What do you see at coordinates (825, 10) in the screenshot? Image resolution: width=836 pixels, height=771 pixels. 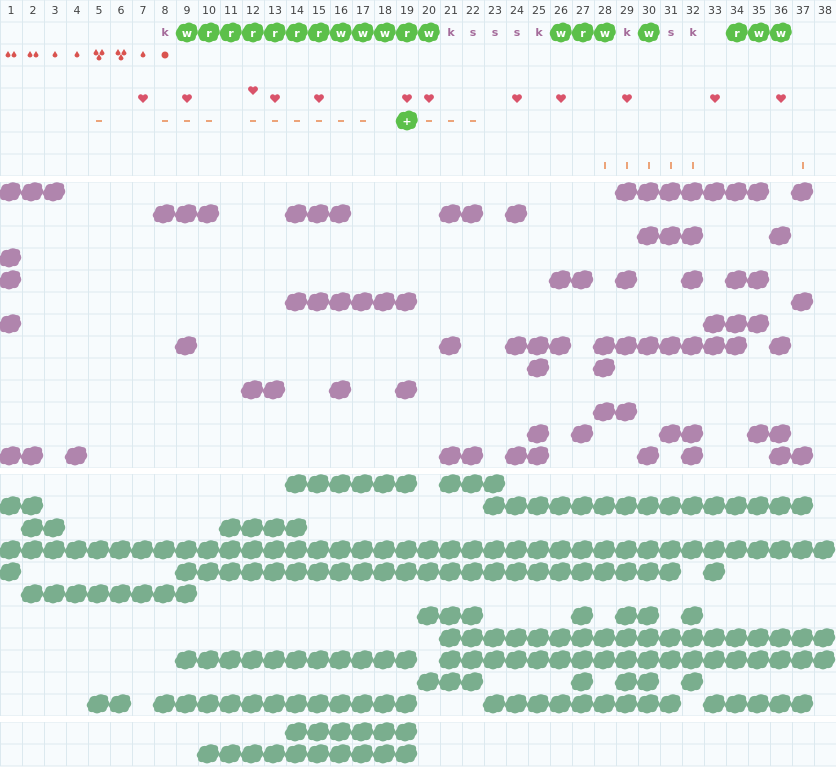 I see `column-number: 38` at bounding box center [825, 10].